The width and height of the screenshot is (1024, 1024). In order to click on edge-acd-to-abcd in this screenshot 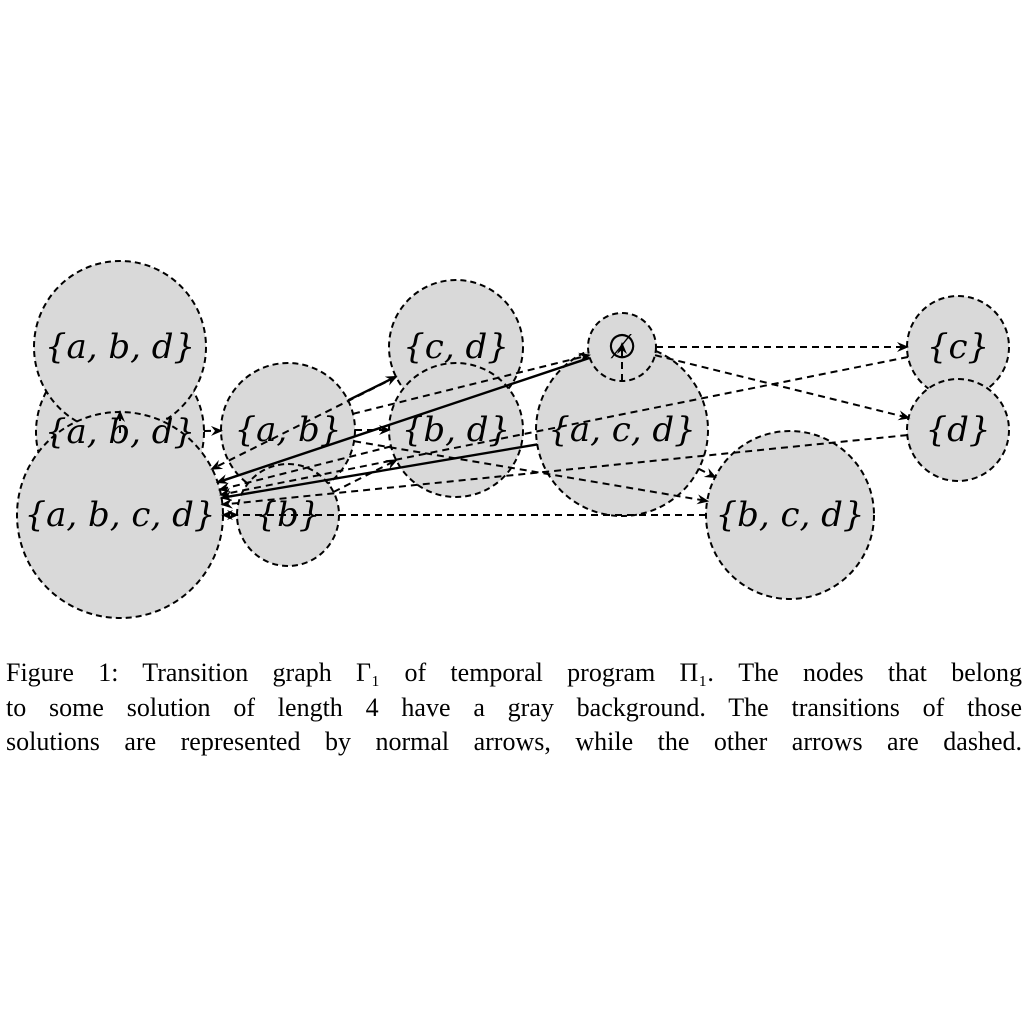, I will do `click(378, 472)`.